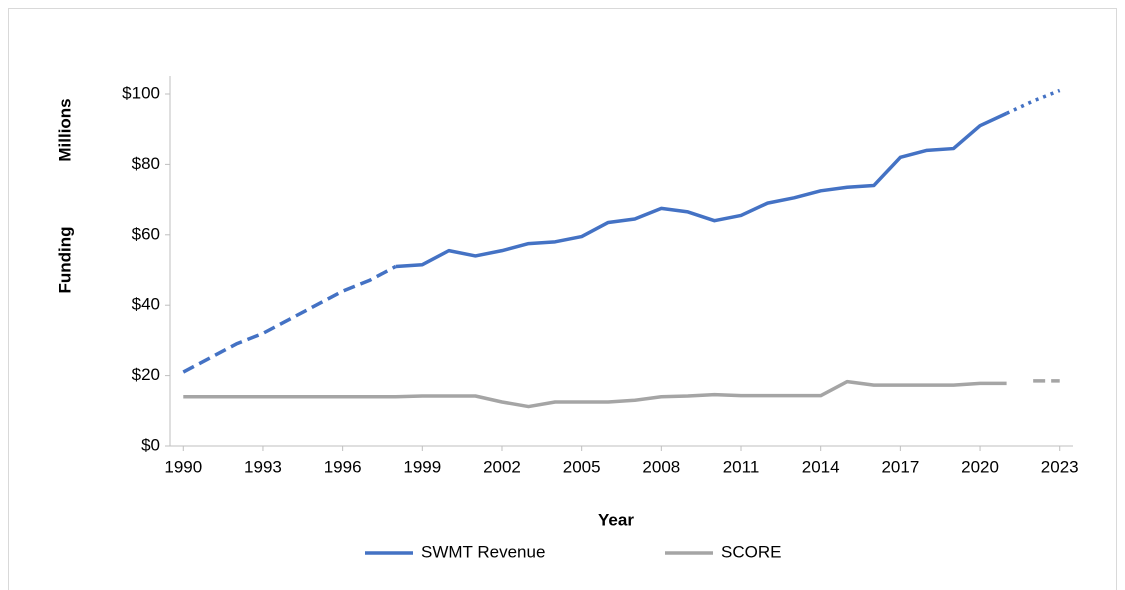 Image resolution: width=1125 pixels, height=590 pixels. I want to click on y-tick-label: $100, so click(141, 92).